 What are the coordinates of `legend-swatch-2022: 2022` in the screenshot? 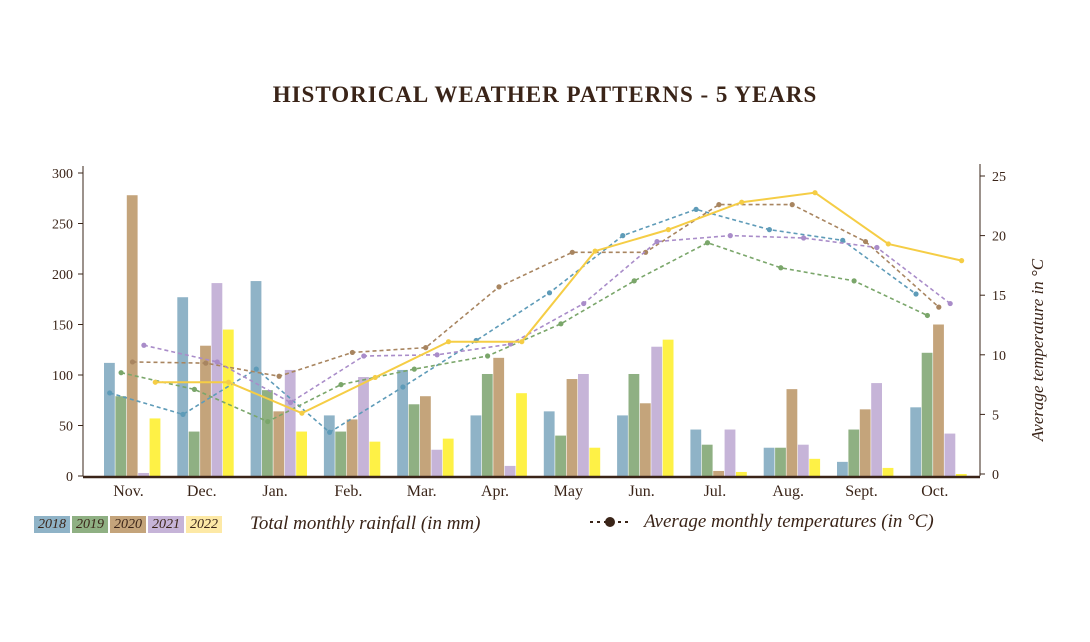 It's located at (204, 524).